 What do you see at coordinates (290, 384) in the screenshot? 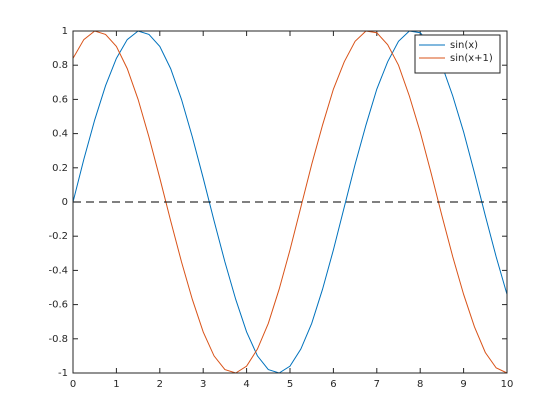
I see `x-tick-label: 5` at bounding box center [290, 384].